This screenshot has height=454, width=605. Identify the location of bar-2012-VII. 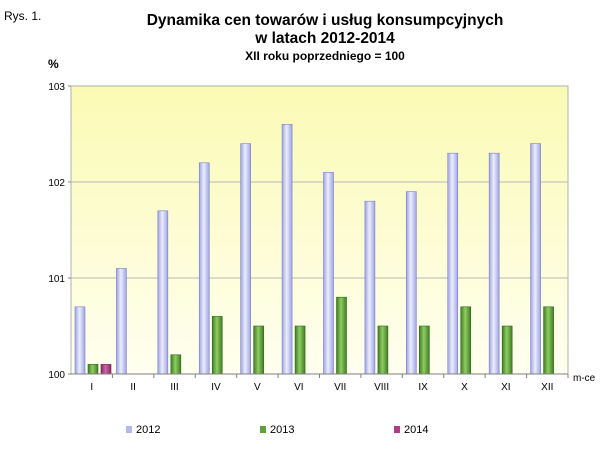
(328, 273).